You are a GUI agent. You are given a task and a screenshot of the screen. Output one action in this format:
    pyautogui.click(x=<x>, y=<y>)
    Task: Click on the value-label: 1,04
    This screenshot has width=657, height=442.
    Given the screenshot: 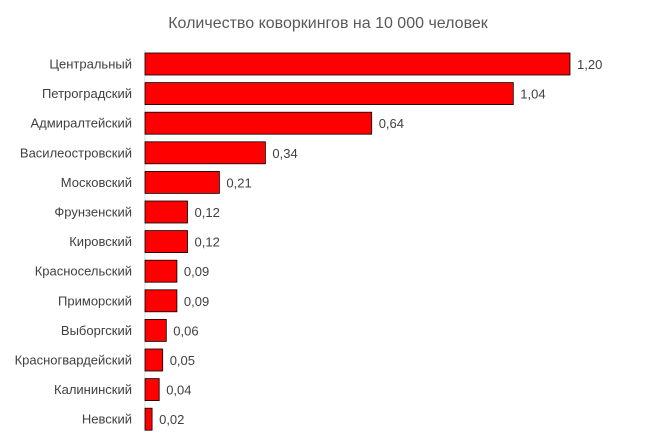 What is the action you would take?
    pyautogui.click(x=532, y=94)
    